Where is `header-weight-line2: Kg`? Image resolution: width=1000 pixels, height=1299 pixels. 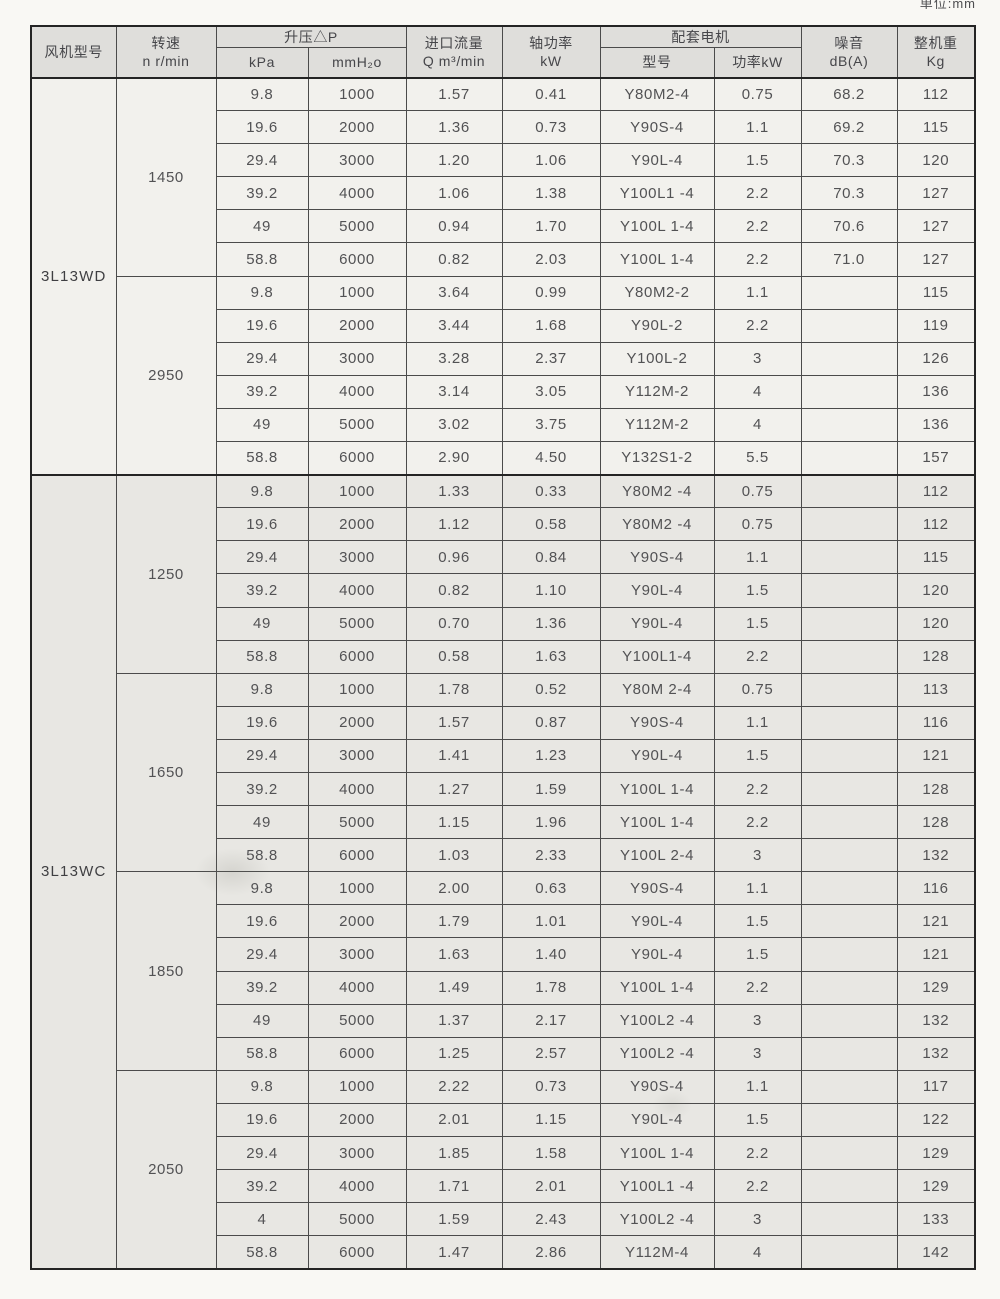
header-weight-line2: Kg is located at coordinates (935, 60).